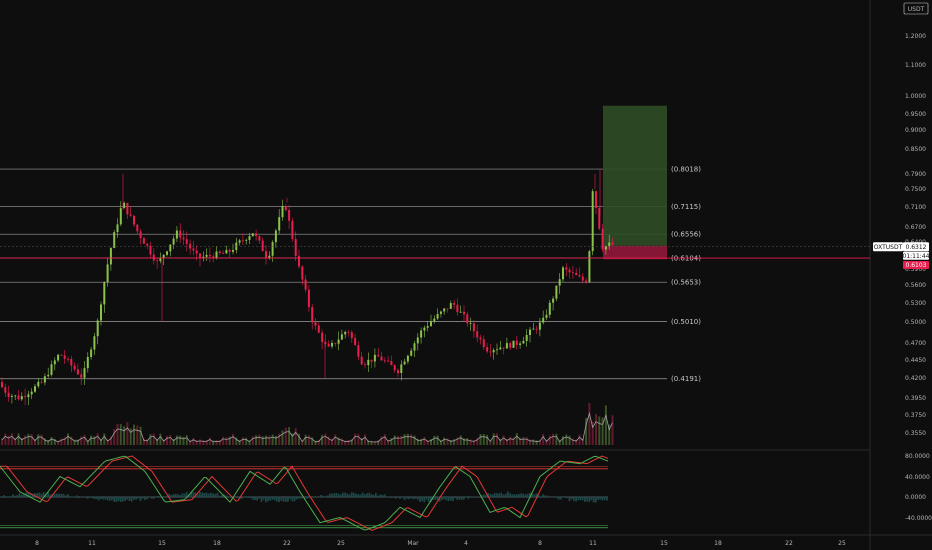 Image resolution: width=932 pixels, height=550 pixels. Describe the element at coordinates (842, 543) in the screenshot. I see `time-tick-label: 25` at that location.